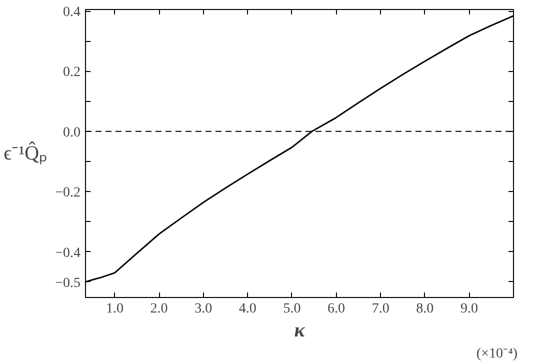 This screenshot has width=545, height=361. I want to click on x-axis-title: κ, so click(300, 331).